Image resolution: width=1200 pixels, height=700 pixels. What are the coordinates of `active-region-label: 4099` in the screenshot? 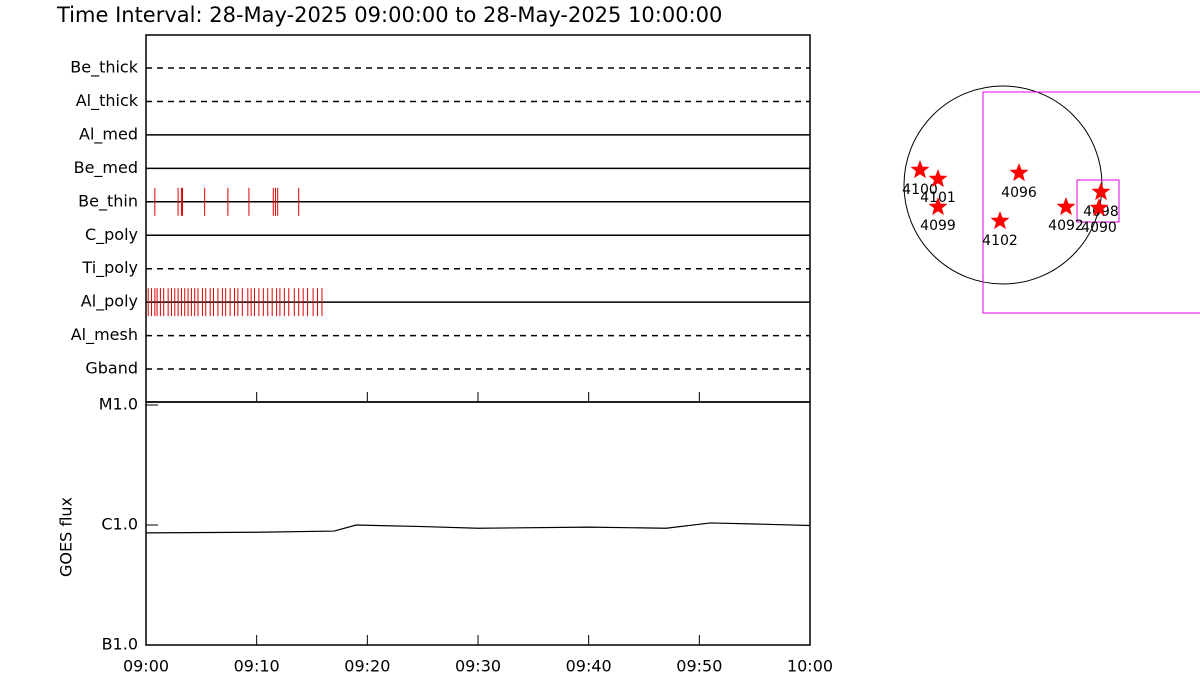 It's located at (938, 226).